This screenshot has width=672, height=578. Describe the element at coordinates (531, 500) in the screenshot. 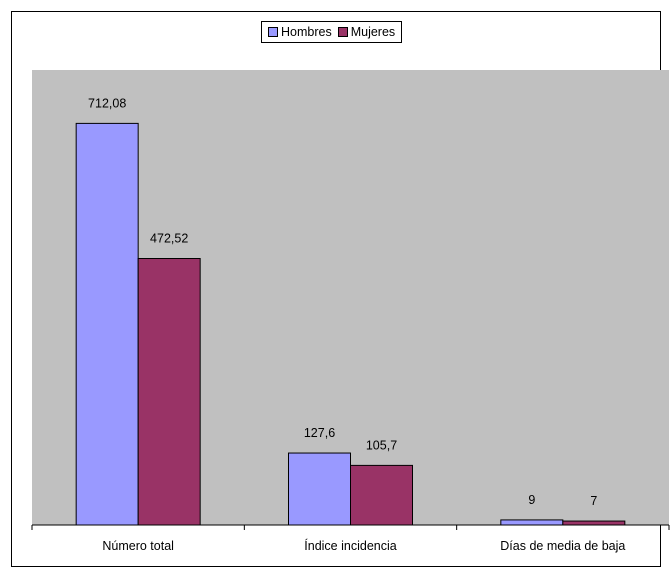

I see `data-label-hombres-2: 9` at that location.